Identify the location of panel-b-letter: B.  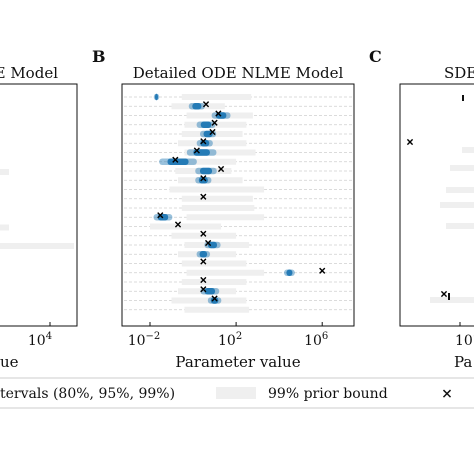
(99, 56).